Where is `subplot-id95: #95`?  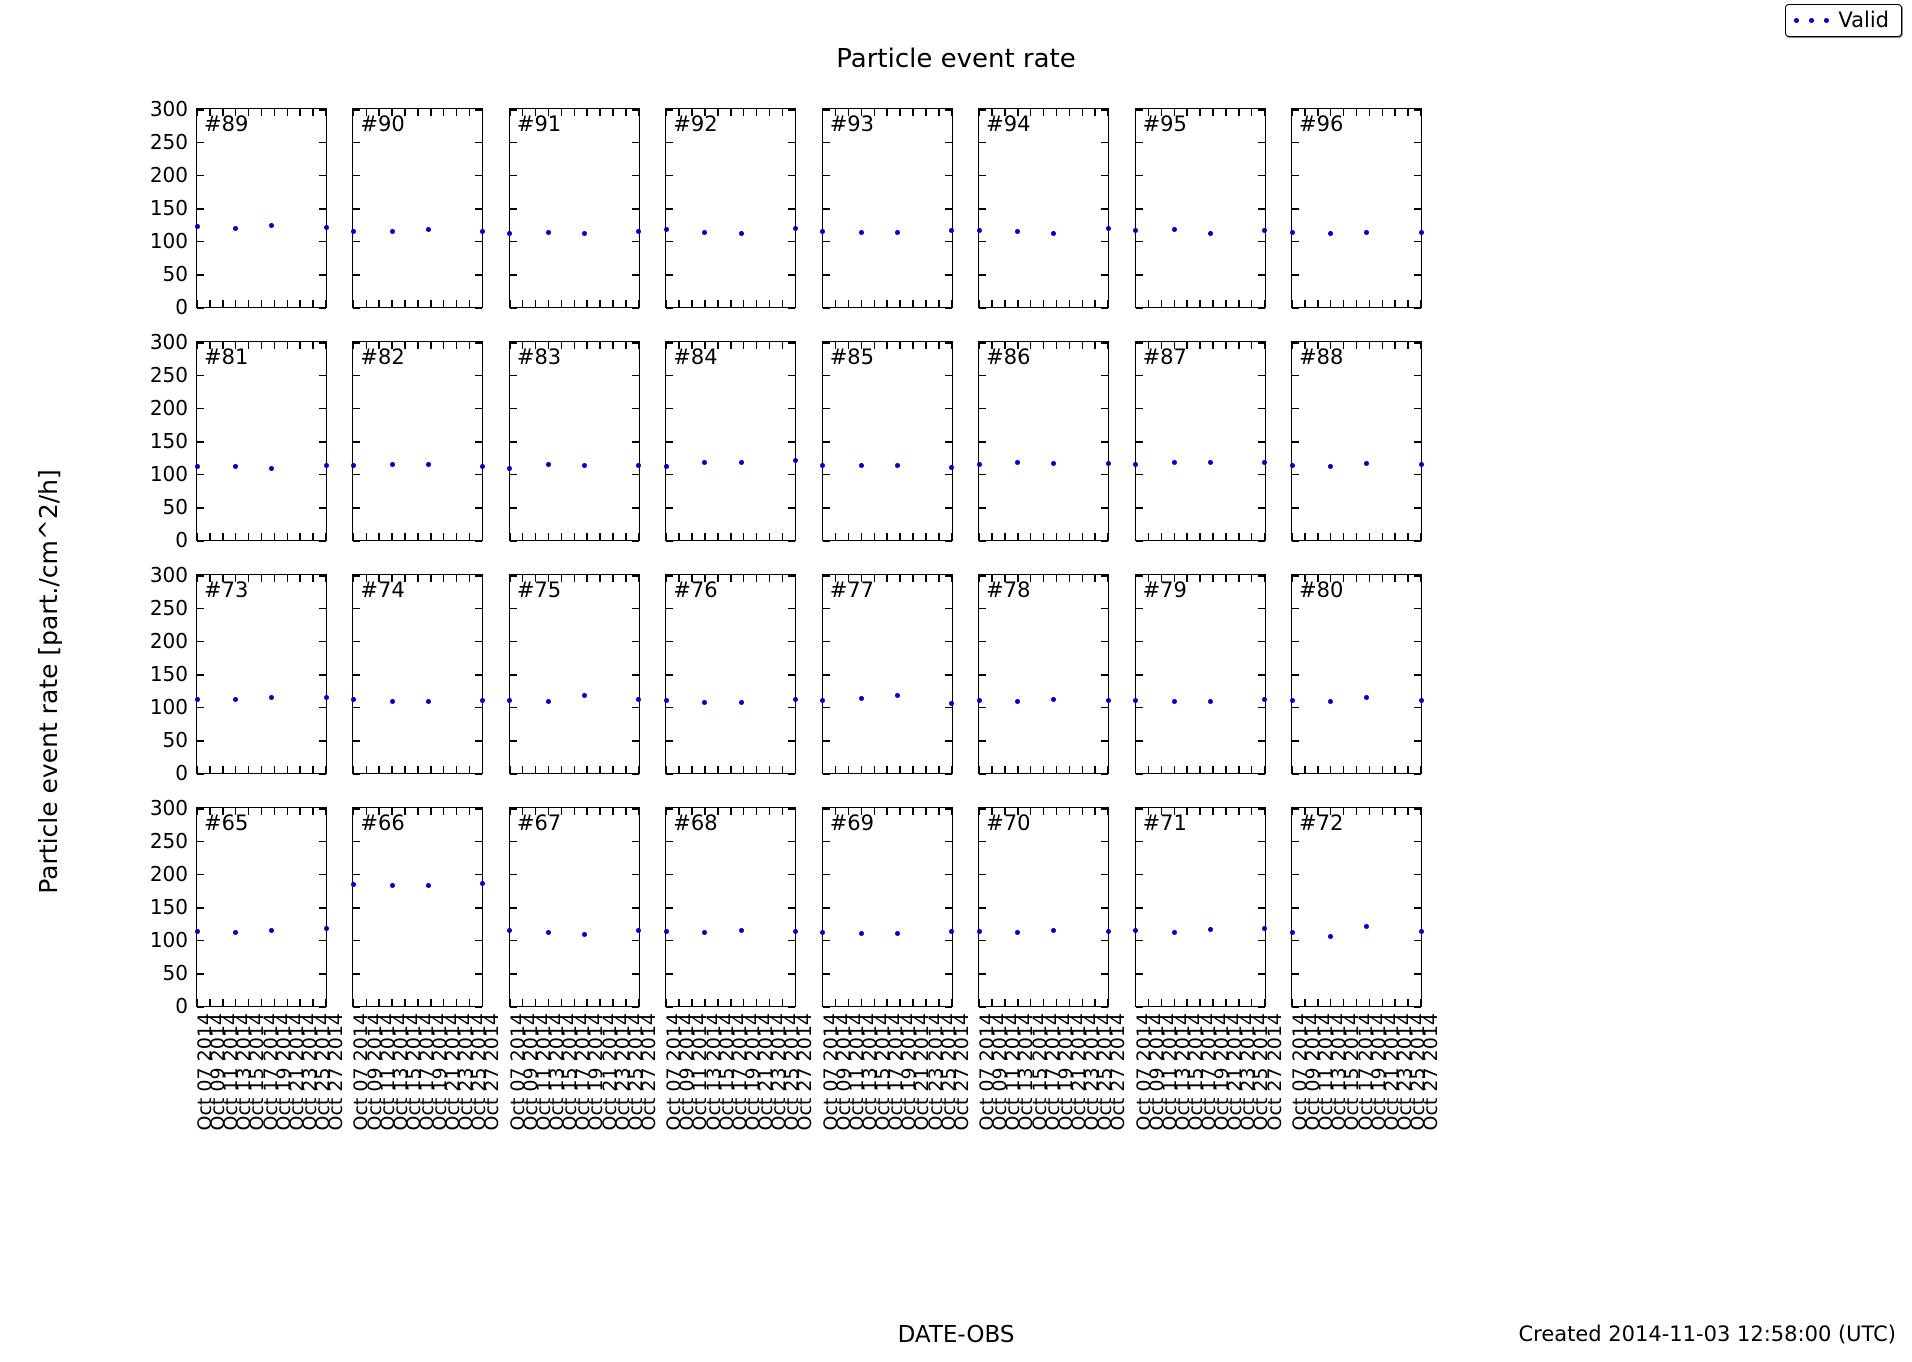 subplot-id95: #95 is located at coordinates (1200, 208).